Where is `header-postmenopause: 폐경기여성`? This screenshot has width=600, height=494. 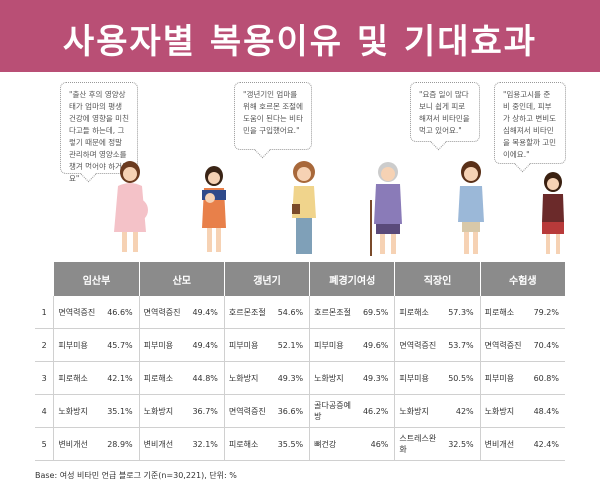 header-postmenopause: 폐경기여성 is located at coordinates (352, 279).